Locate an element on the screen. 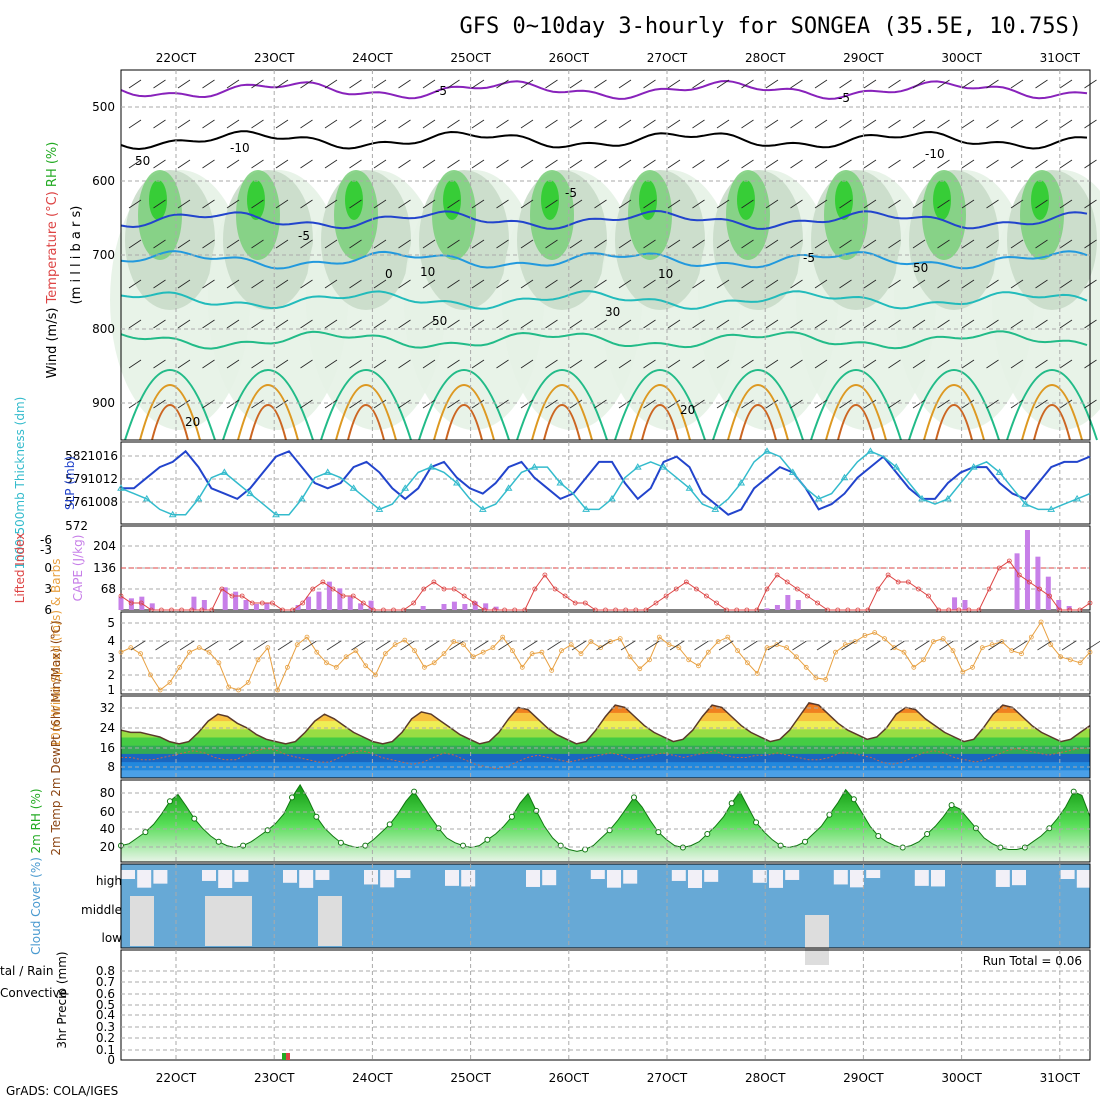 Image resolution: width=1100 pixels, height=1100 pixels. temp-tick: 24 is located at coordinates (107, 728).